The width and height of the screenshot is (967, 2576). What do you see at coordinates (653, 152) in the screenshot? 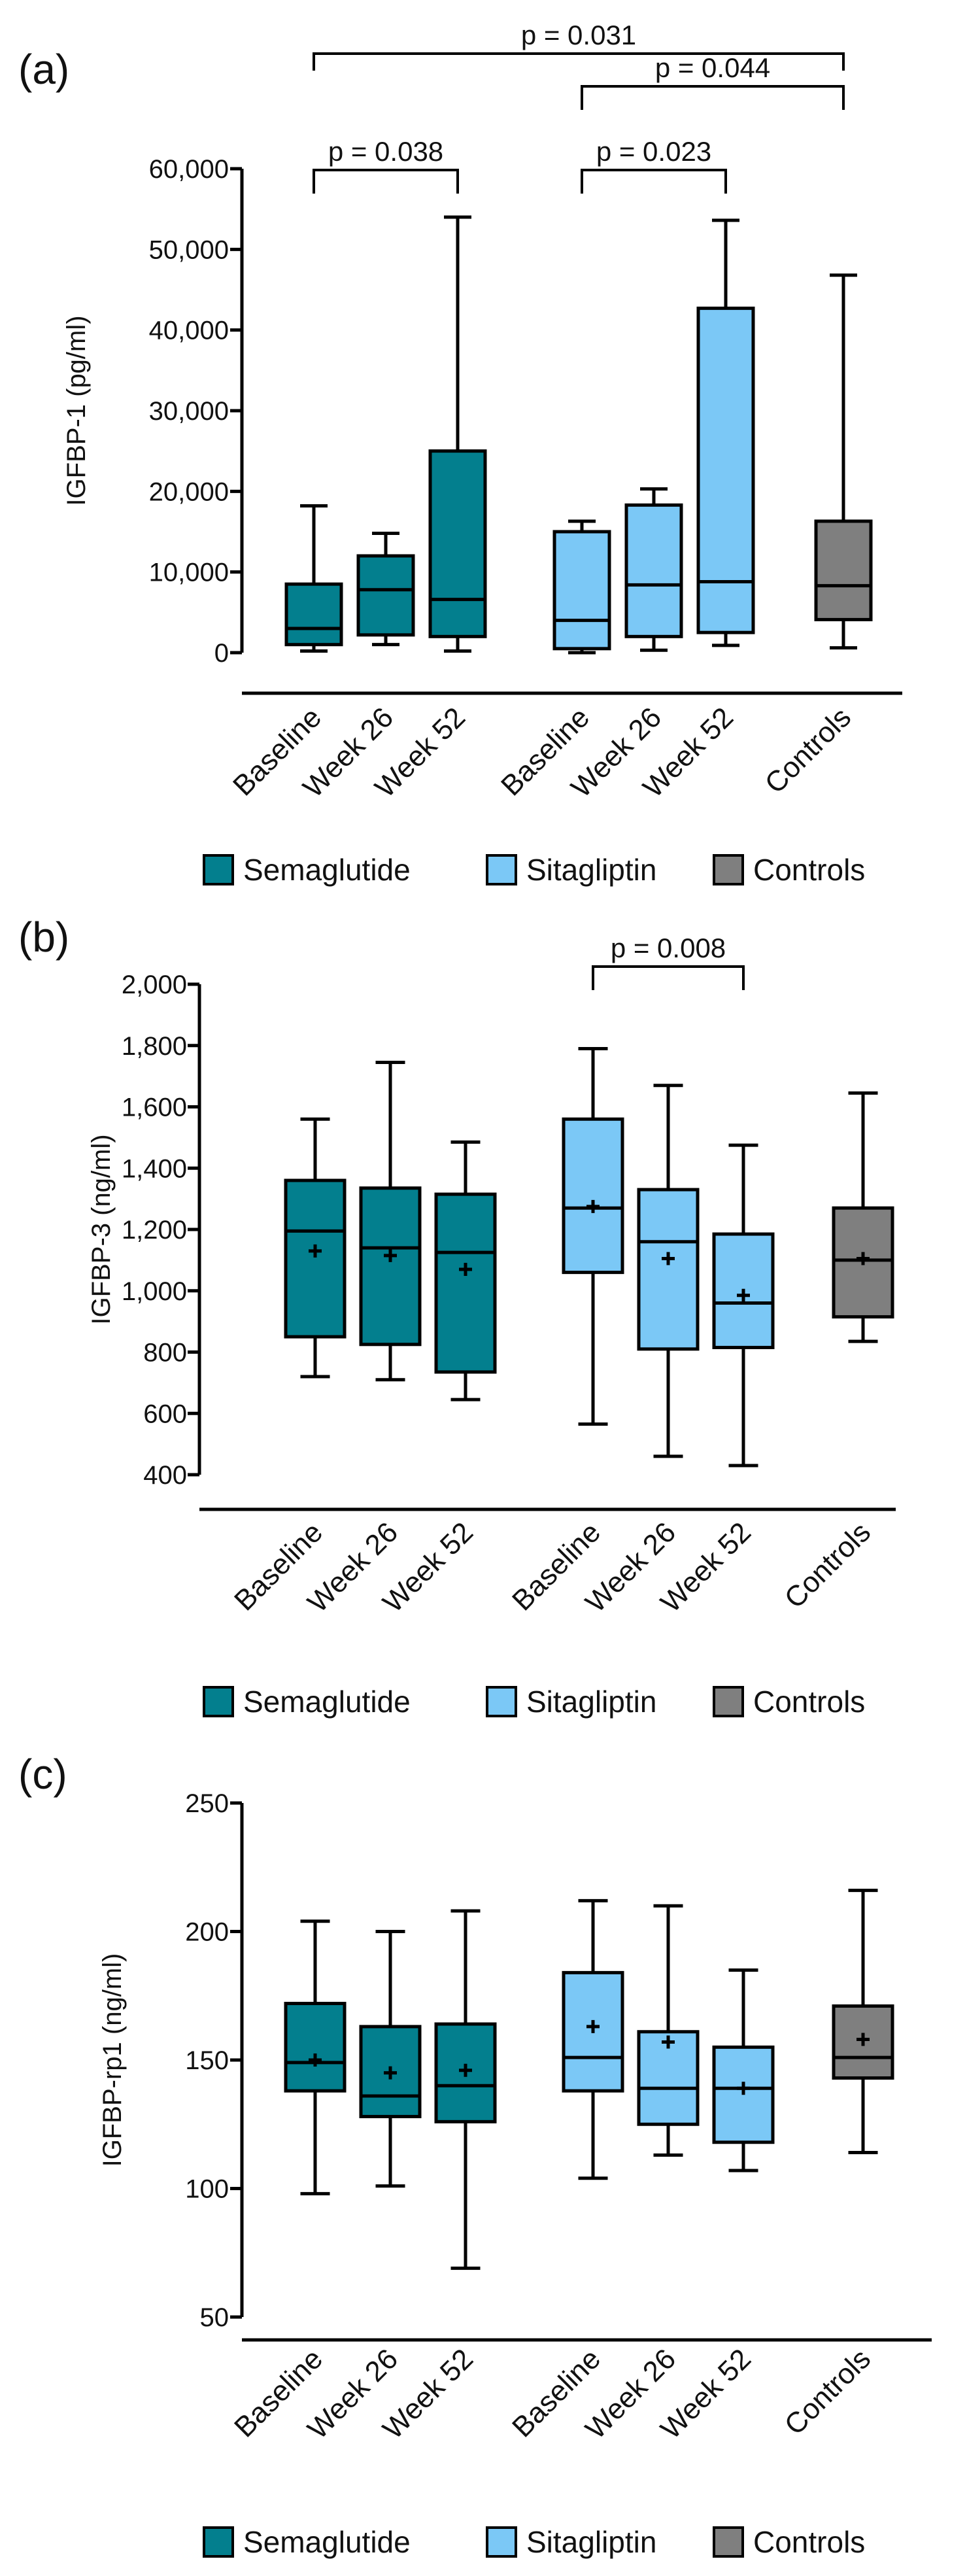
I see `p-value-label: p = 0.023` at bounding box center [653, 152].